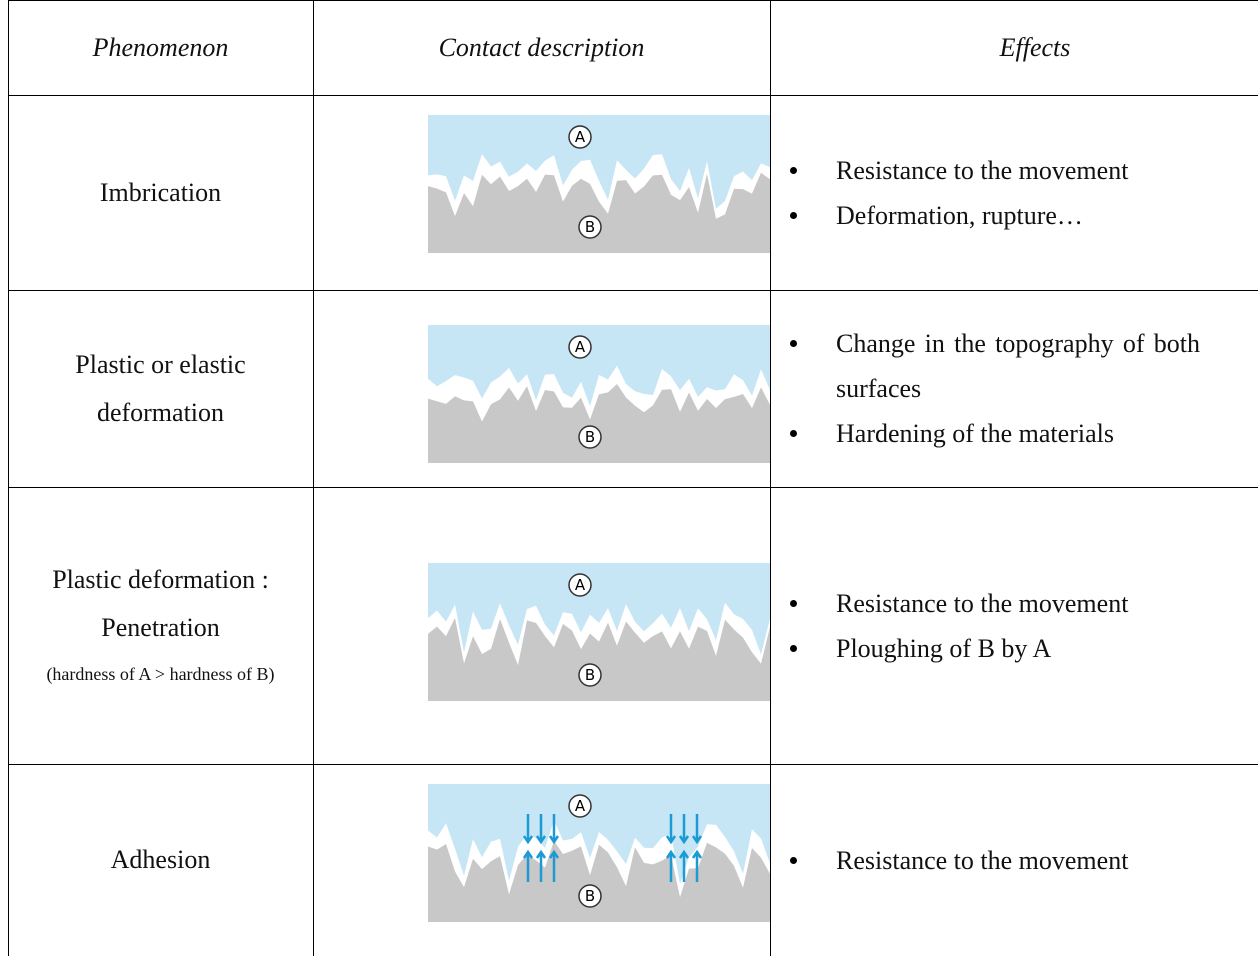 Image resolution: width=1258 pixels, height=956 pixels. Describe the element at coordinates (160, 579) in the screenshot. I see `phenomenon-text: Plastic deformation :` at that location.